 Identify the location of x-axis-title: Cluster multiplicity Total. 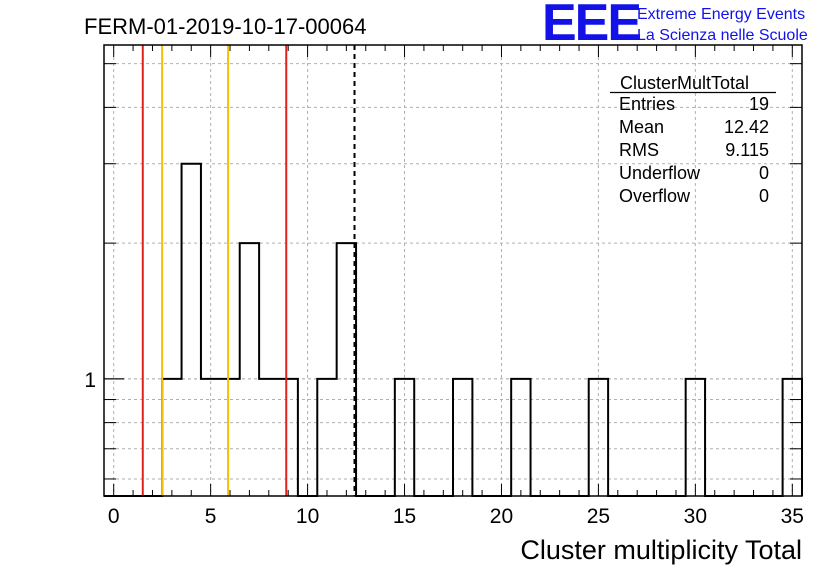
(661, 550).